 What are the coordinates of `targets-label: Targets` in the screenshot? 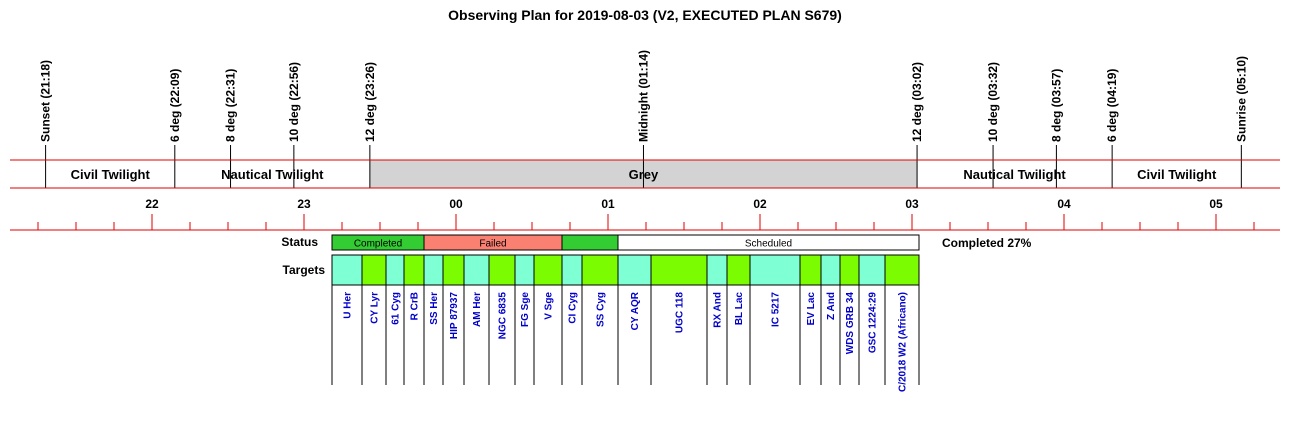 It's located at (304, 270).